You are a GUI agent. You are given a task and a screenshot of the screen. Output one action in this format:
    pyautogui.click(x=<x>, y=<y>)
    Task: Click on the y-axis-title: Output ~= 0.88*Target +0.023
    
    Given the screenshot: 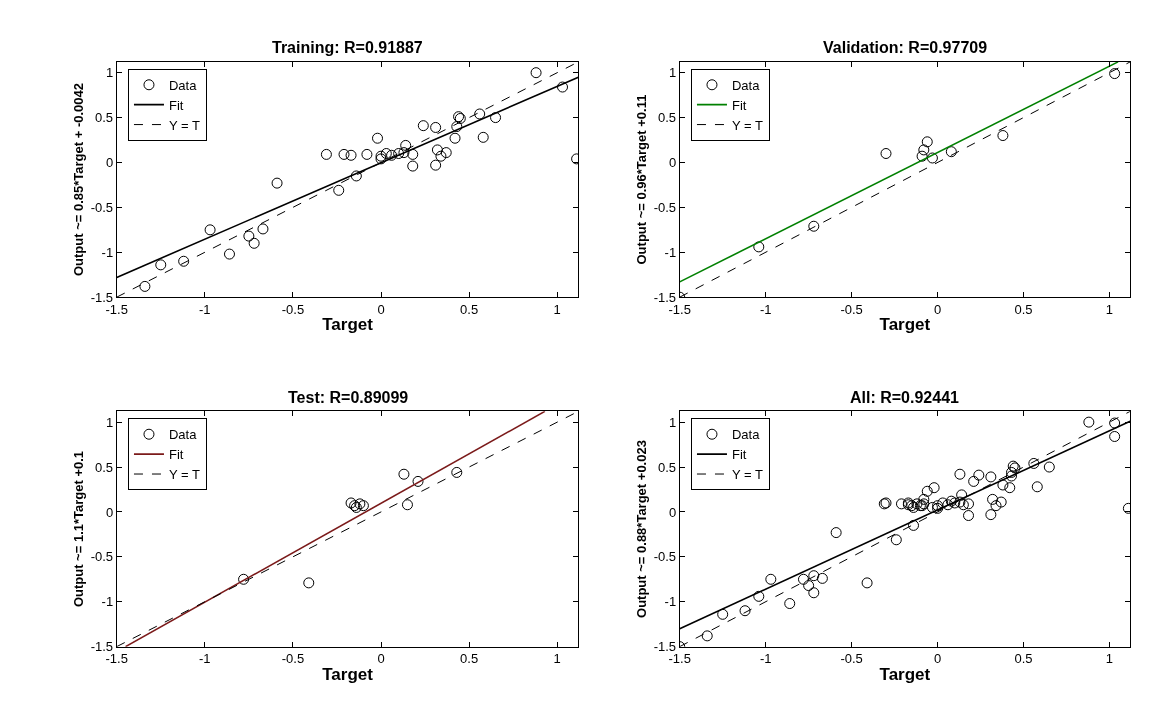 What is the action you would take?
    pyautogui.click(x=641, y=529)
    